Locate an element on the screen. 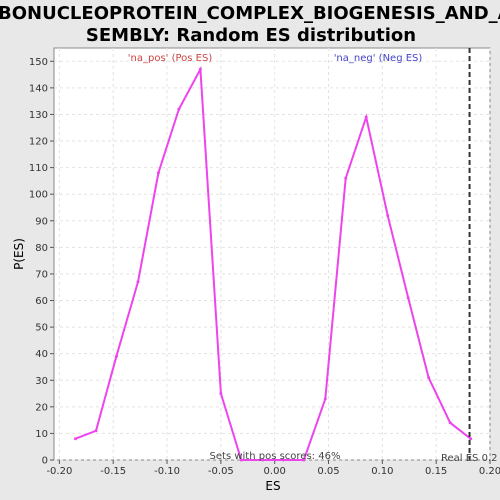 The height and width of the screenshot is (500, 500). x-axis-label: ES is located at coordinates (272, 486).